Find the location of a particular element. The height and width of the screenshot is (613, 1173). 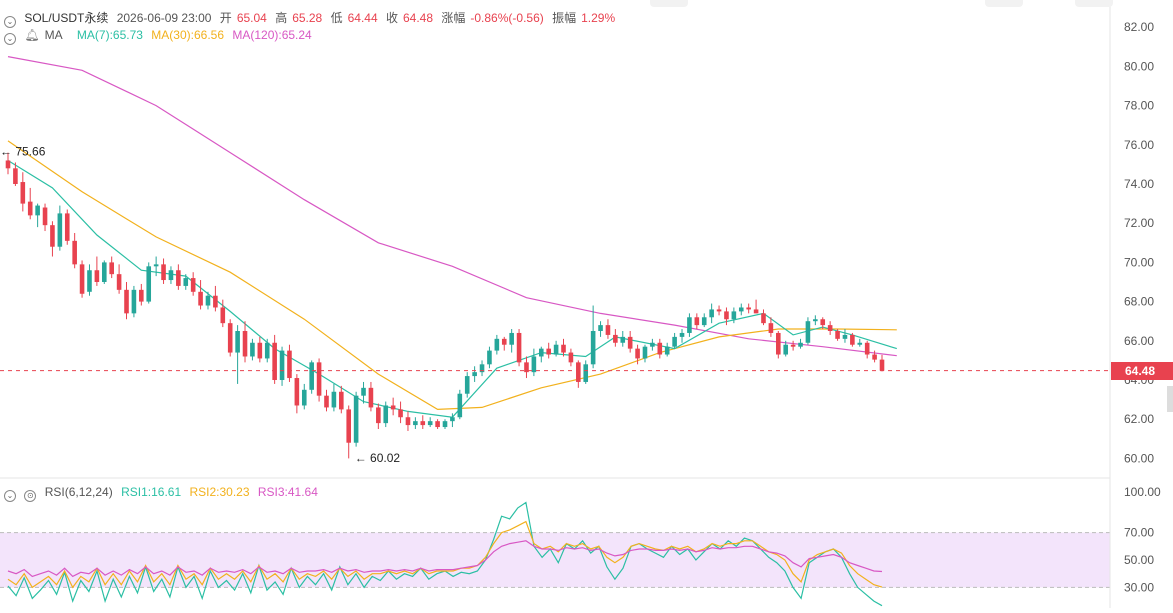

open-label: 开 is located at coordinates (225, 18).